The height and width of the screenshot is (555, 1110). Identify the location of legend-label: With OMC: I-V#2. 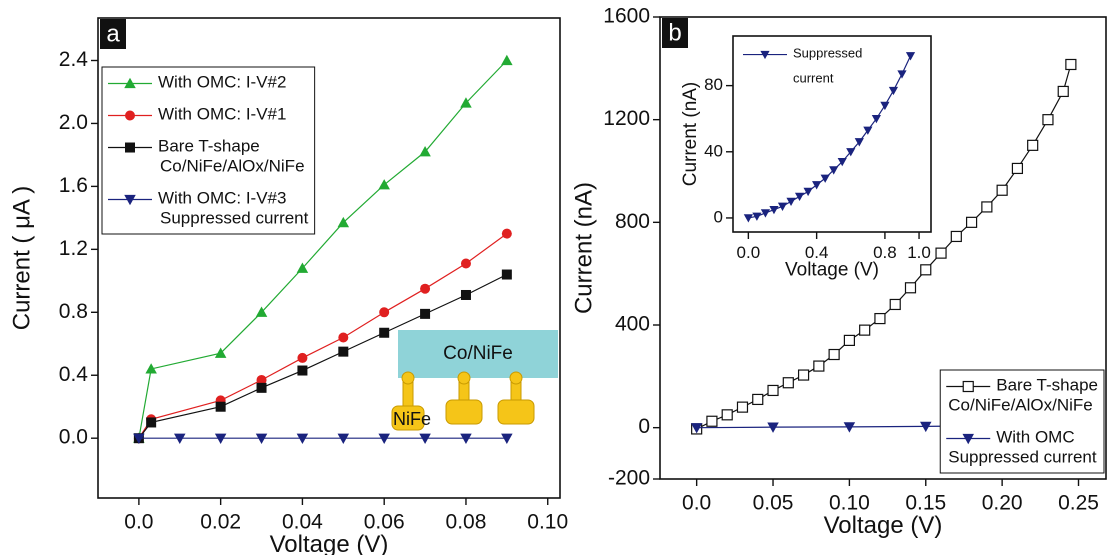
(222, 82).